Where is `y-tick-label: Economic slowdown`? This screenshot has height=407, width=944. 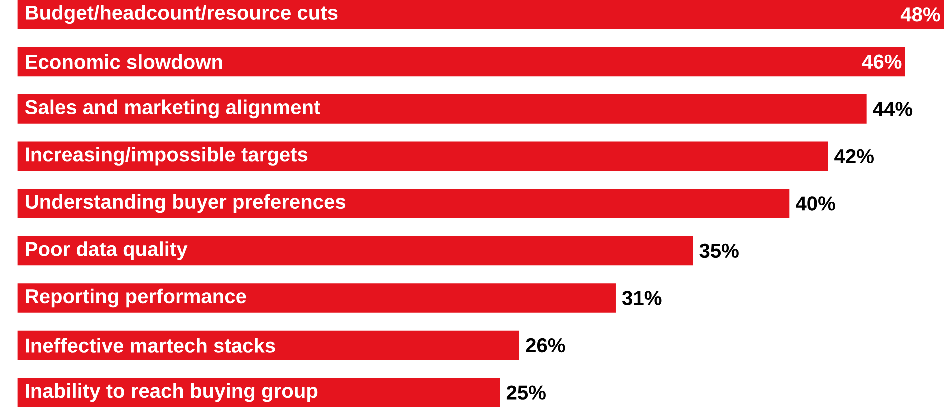
y-tick-label: Economic slowdown is located at coordinates (124, 62).